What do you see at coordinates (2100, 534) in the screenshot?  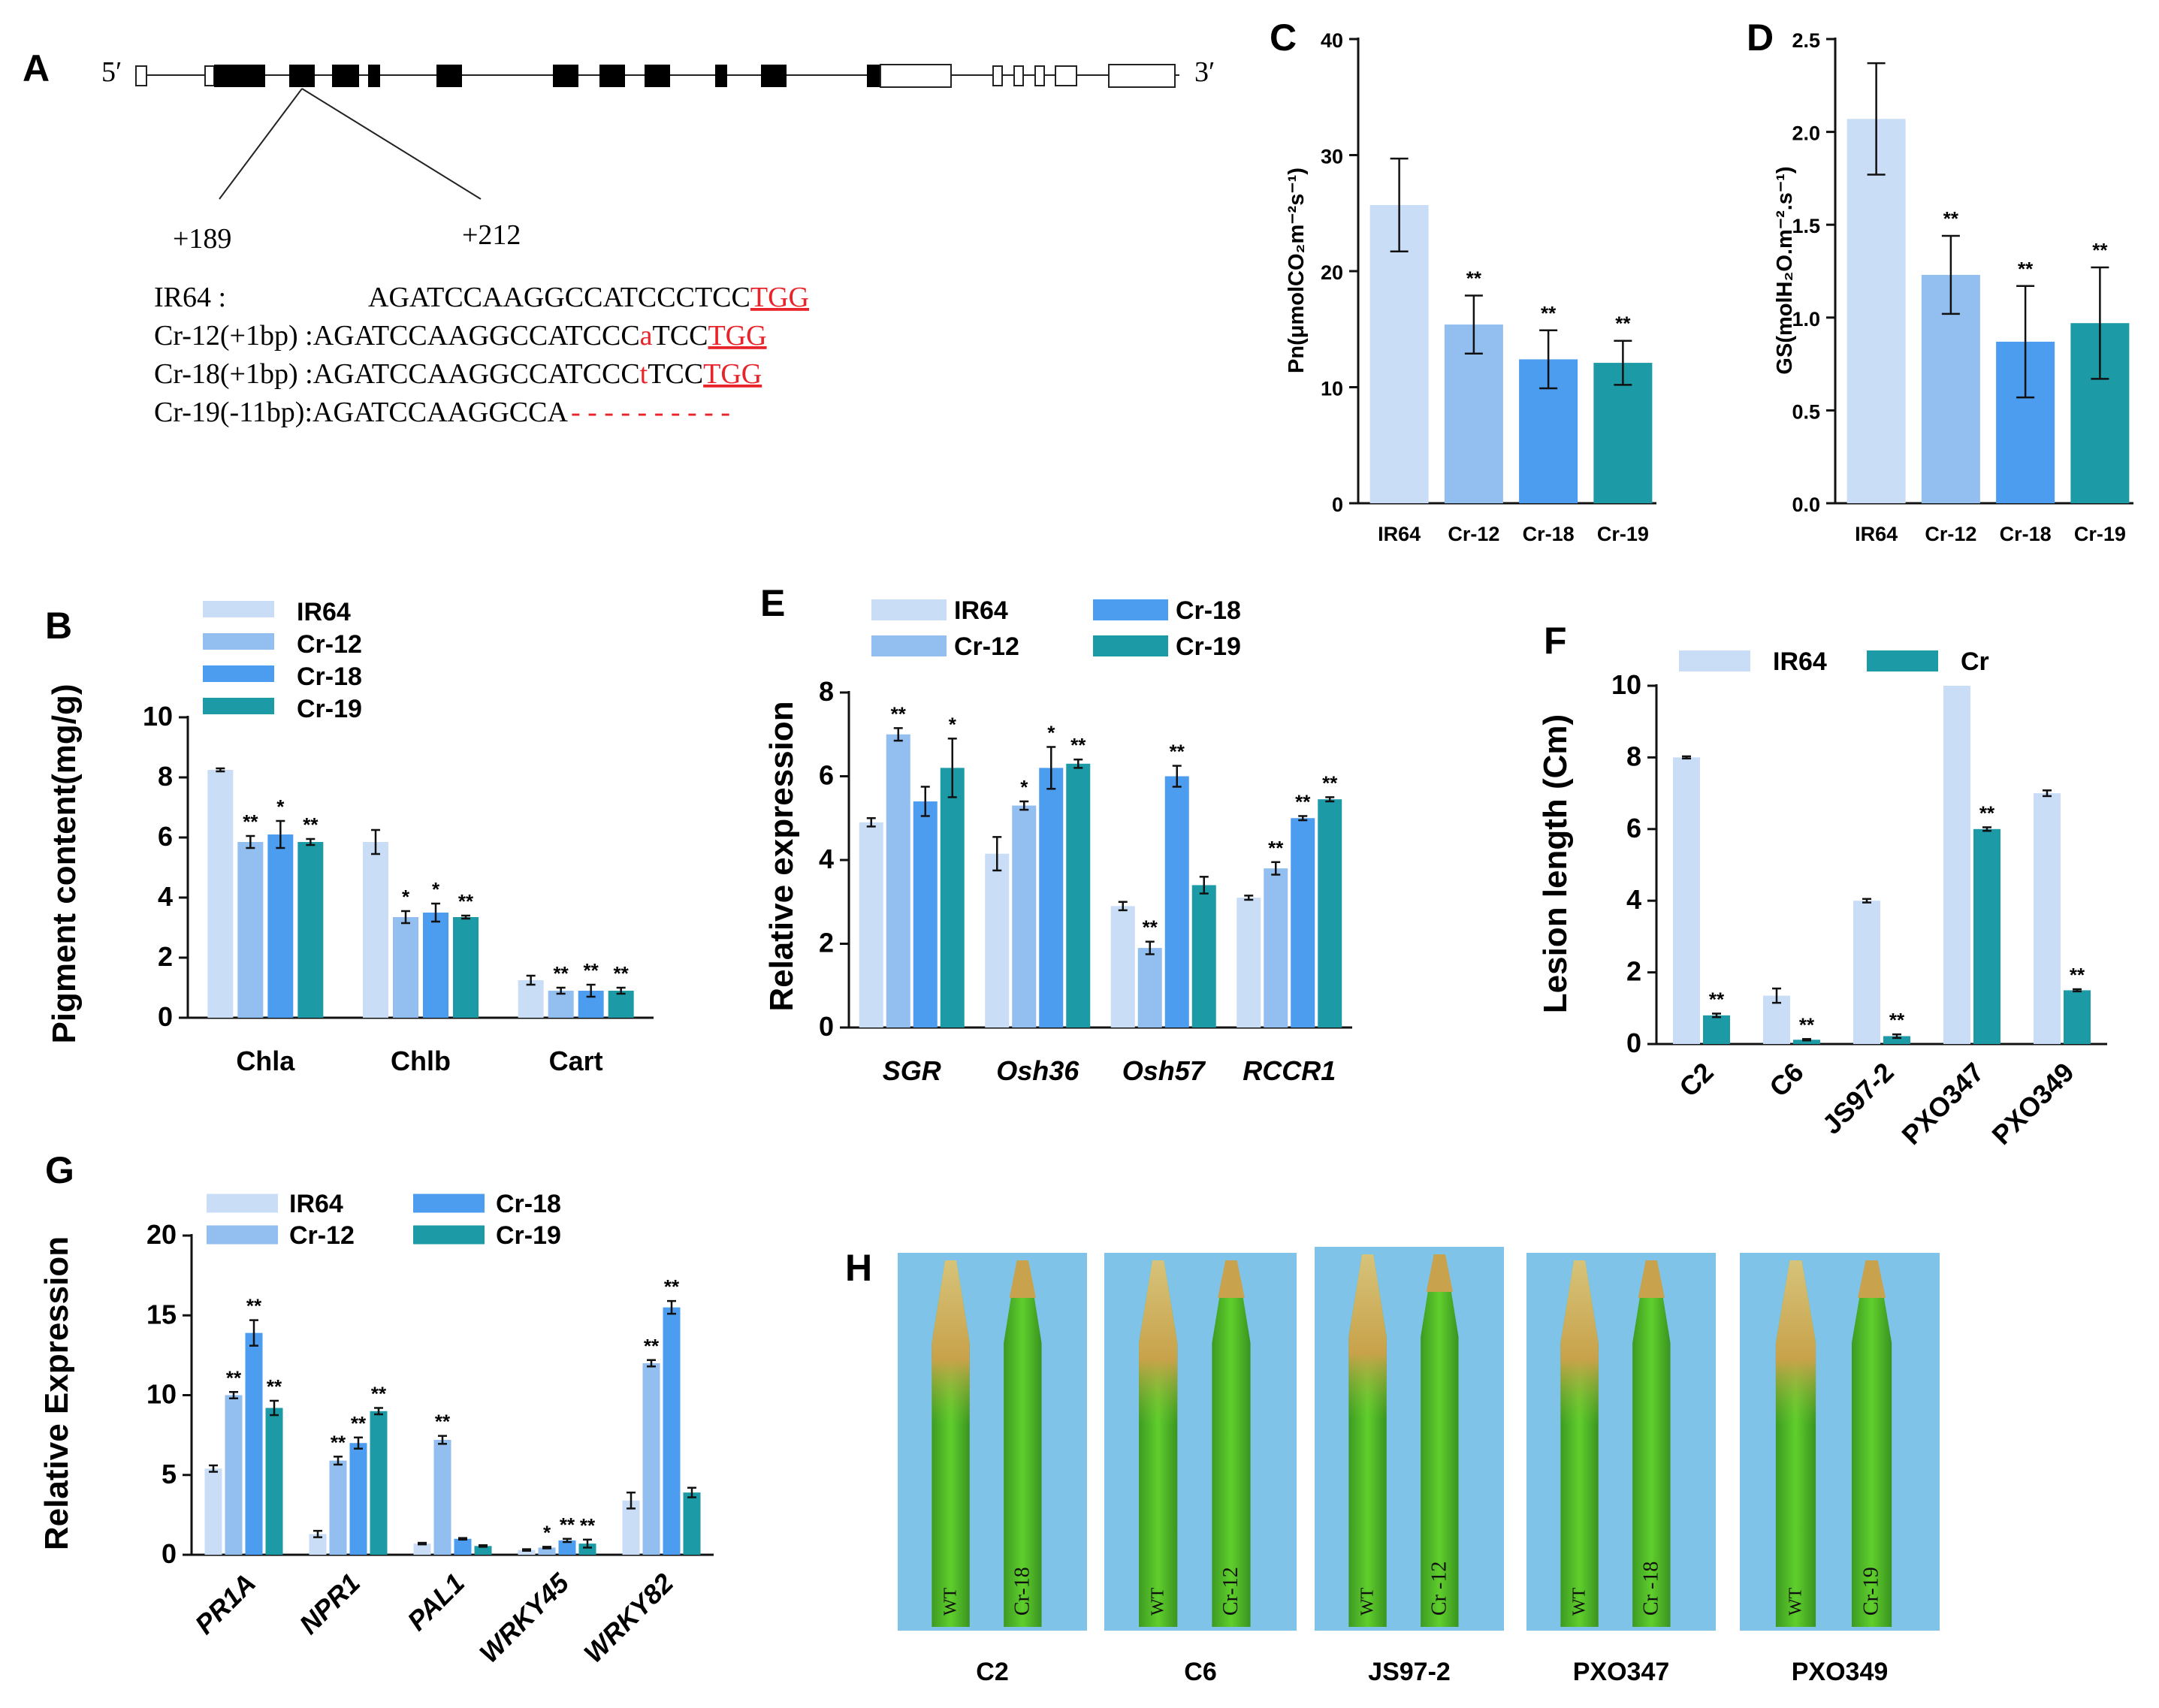 I see `category-label: Cr-19` at bounding box center [2100, 534].